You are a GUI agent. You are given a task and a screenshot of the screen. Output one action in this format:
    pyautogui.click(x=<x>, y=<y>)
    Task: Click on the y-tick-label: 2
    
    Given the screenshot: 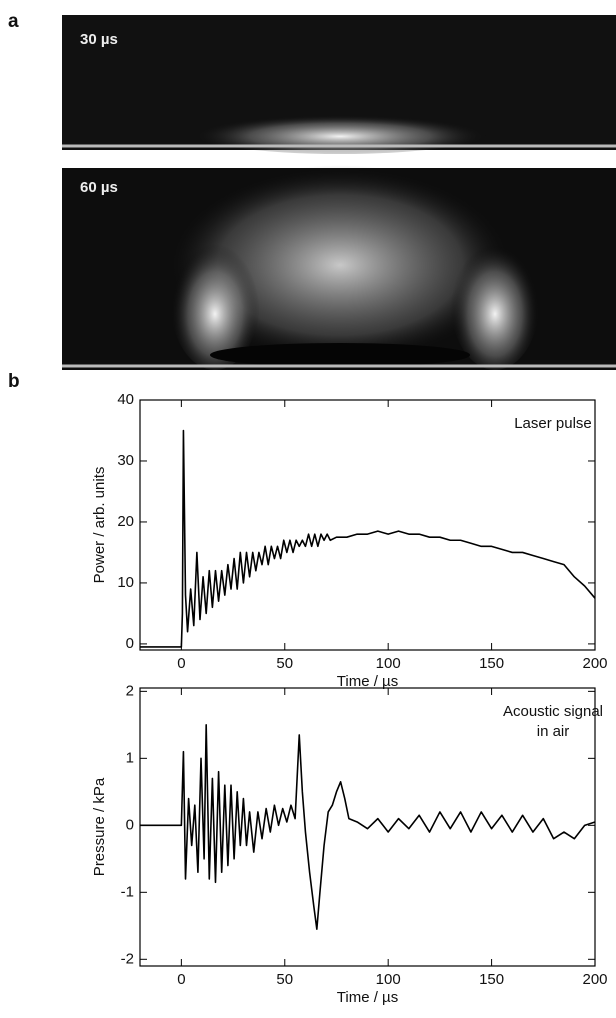 What is the action you would take?
    pyautogui.click(x=130, y=690)
    